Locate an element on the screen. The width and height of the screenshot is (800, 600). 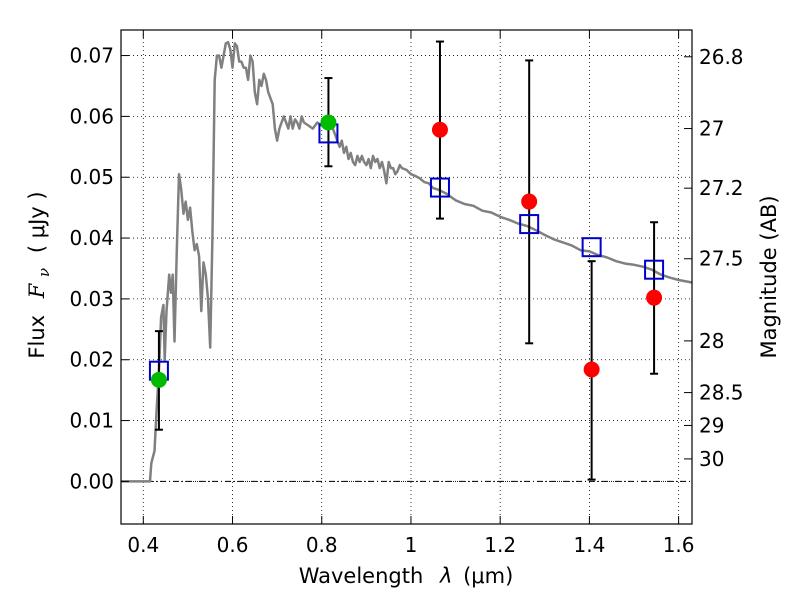
y-axis-label-text: Flux is located at coordinates (37, 337).